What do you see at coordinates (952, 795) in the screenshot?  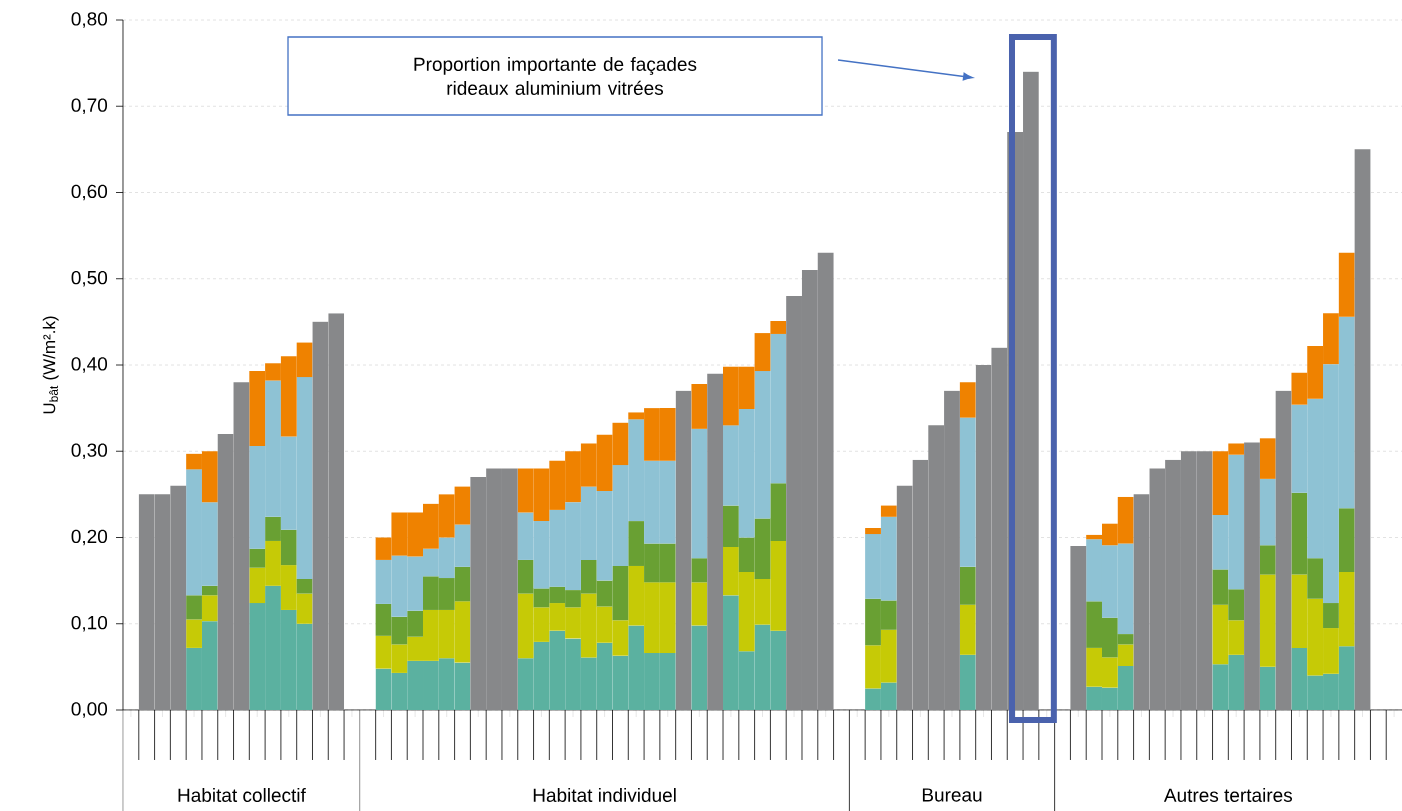 I see `text: Bureau` at bounding box center [952, 795].